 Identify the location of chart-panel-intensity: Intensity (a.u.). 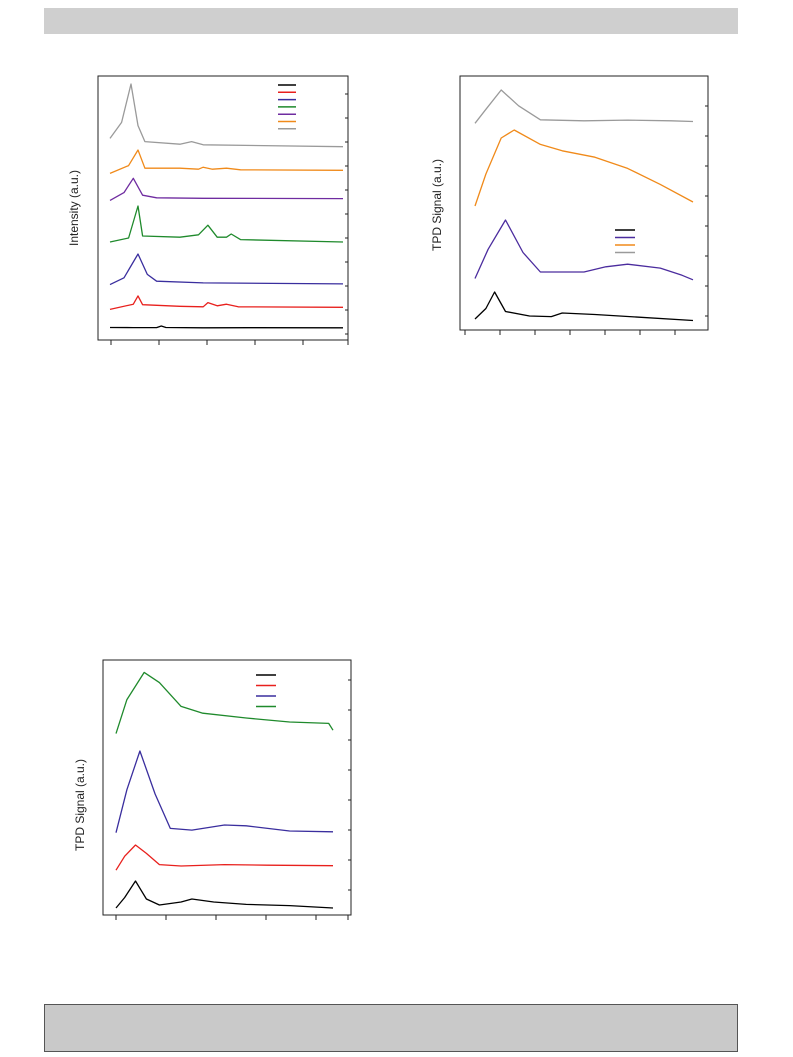
(210, 215).